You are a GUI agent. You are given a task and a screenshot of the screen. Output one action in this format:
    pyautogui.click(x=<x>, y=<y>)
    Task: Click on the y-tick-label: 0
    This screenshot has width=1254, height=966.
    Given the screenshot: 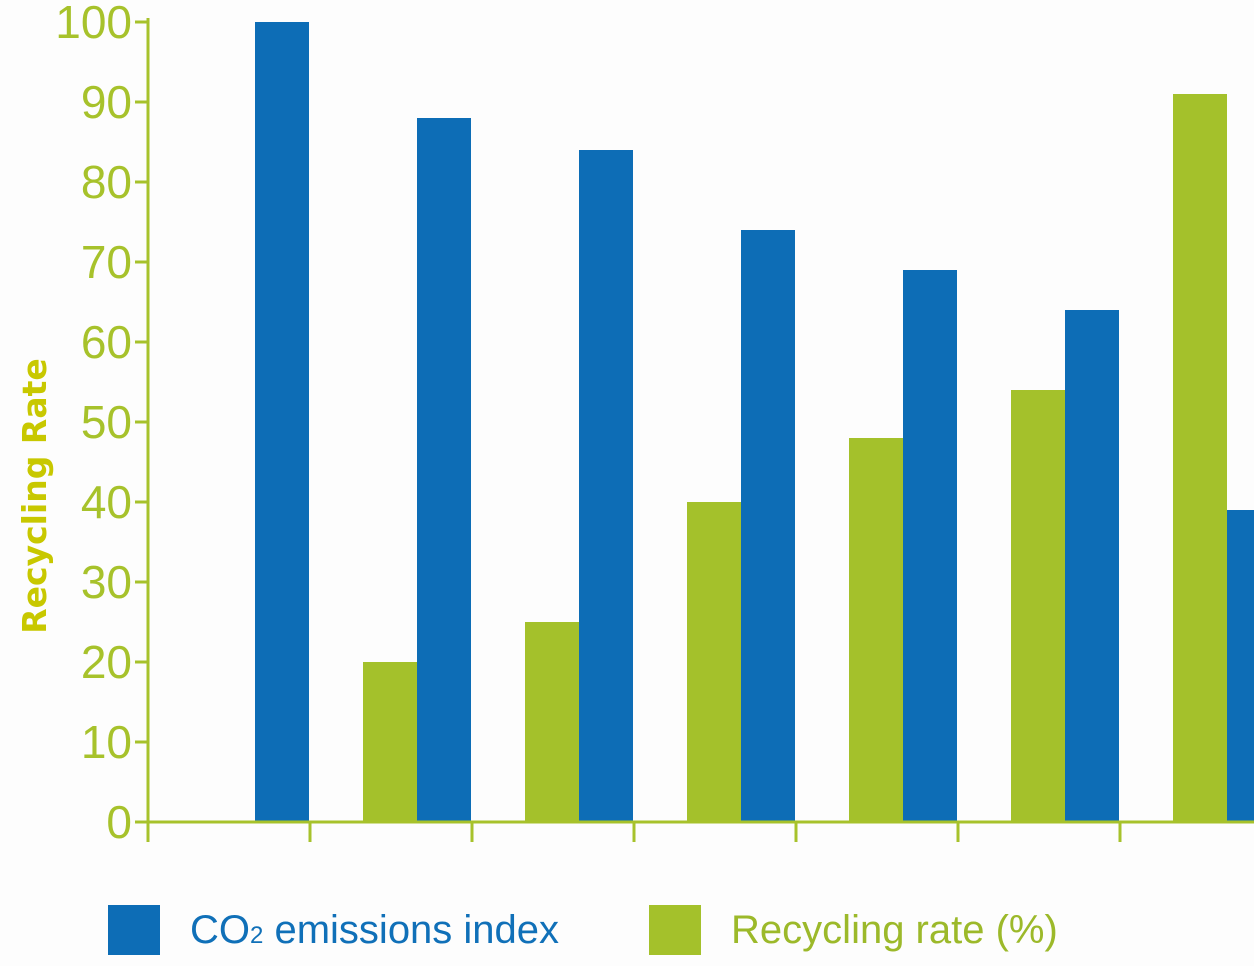 What is the action you would take?
    pyautogui.click(x=119, y=822)
    